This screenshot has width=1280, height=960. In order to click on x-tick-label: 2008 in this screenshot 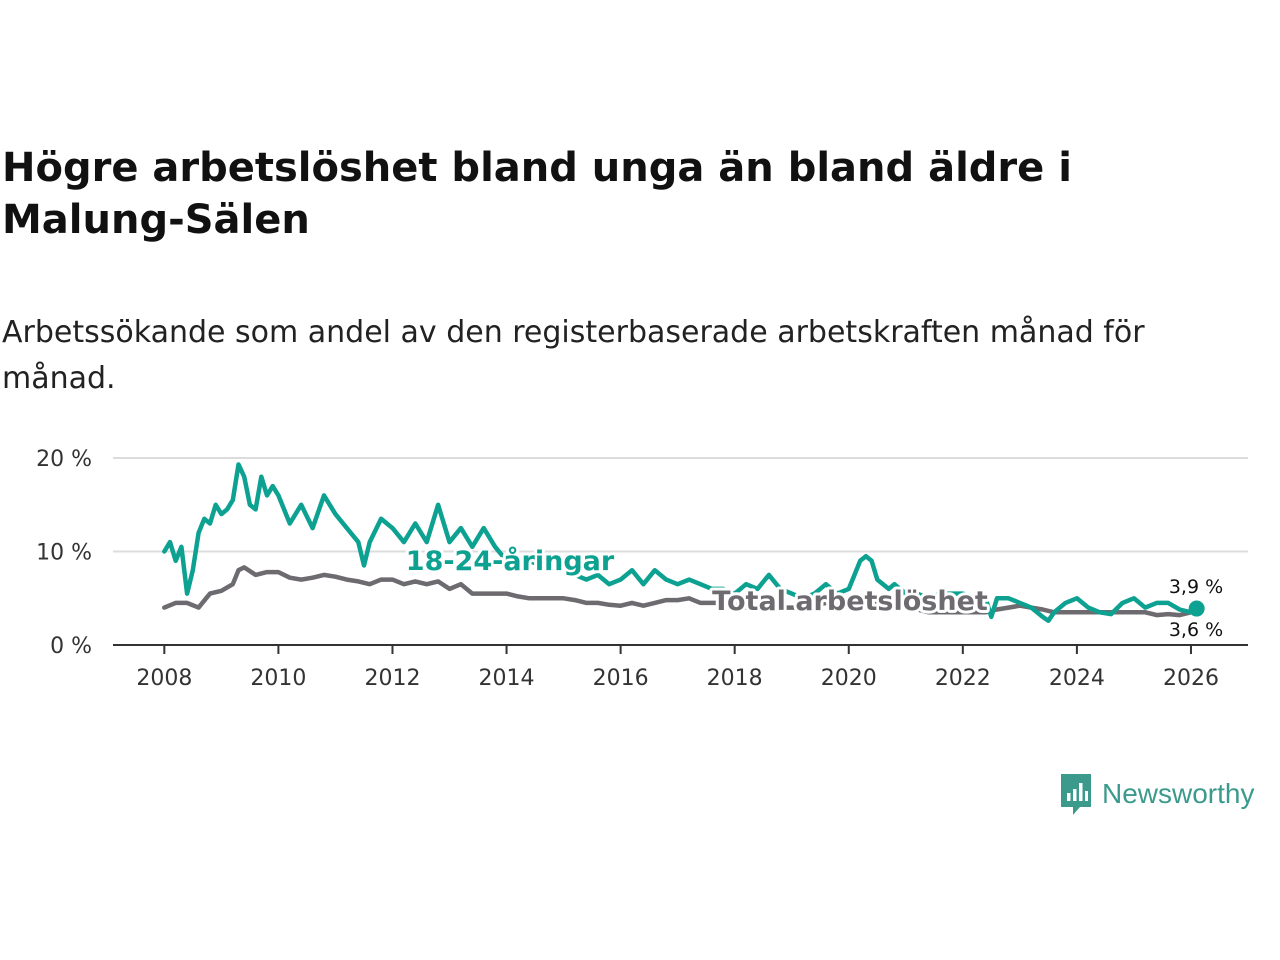, I will do `click(164, 678)`.